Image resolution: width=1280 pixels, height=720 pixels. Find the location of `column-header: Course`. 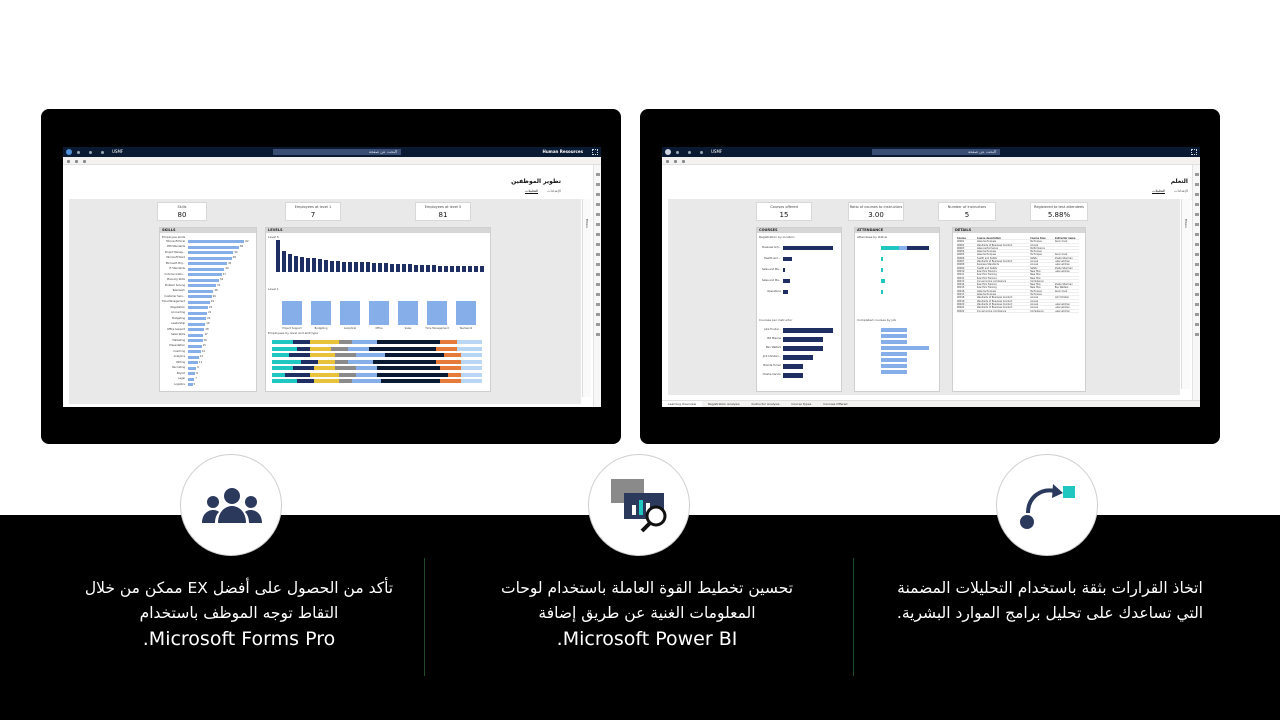

column-header: Course is located at coordinates (961, 238).